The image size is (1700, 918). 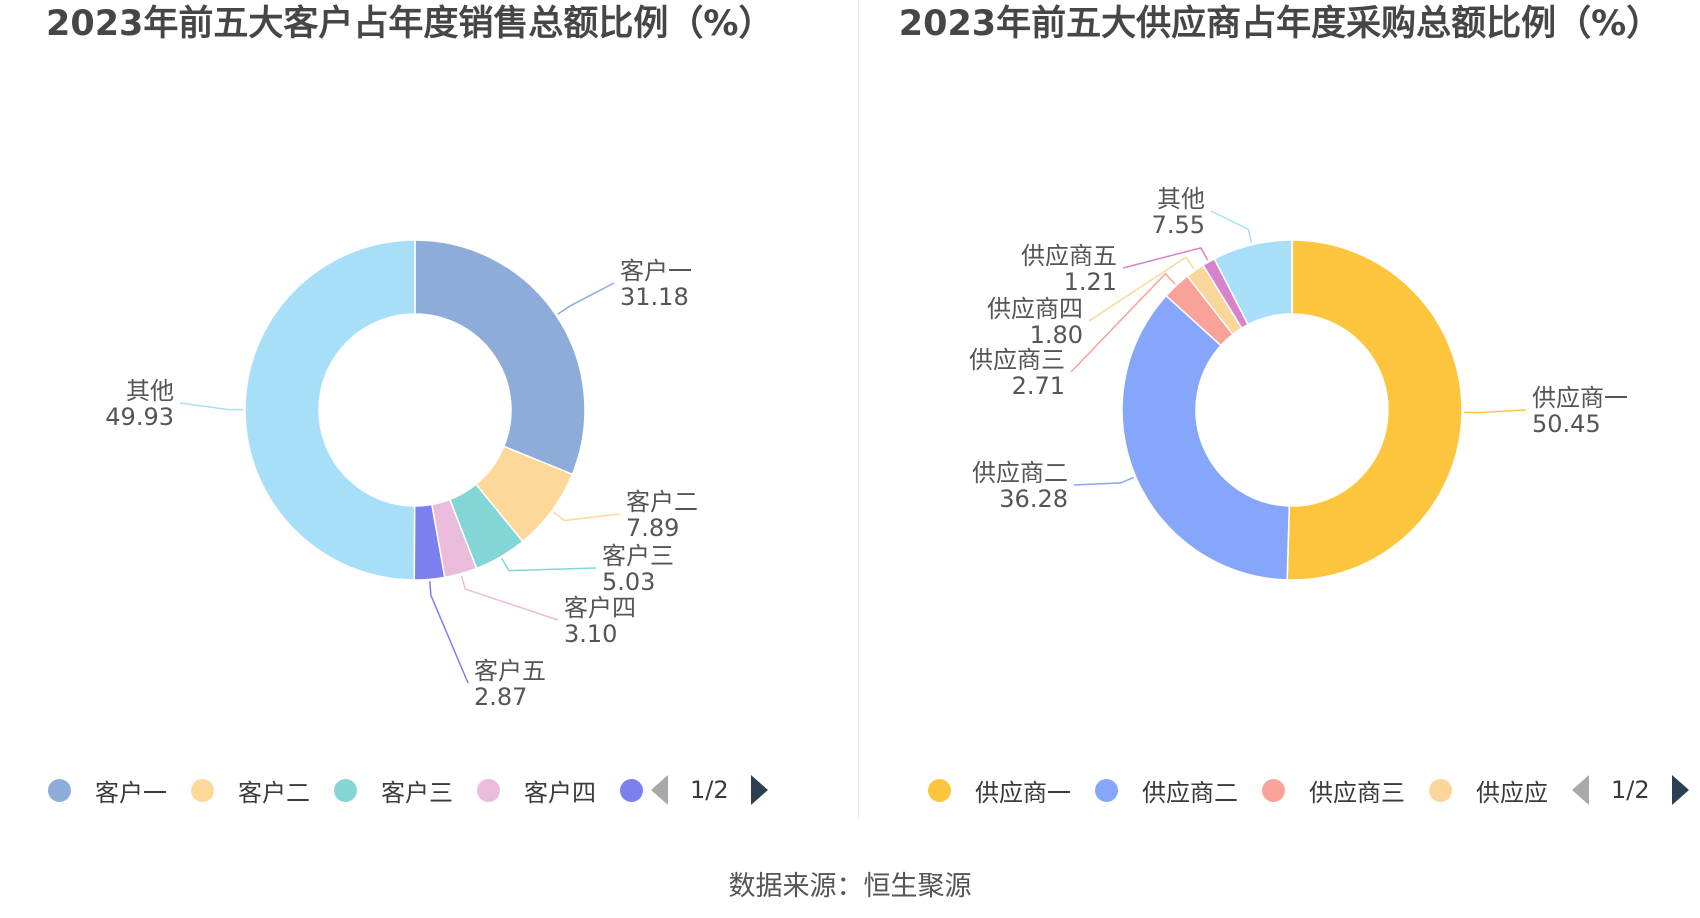 What do you see at coordinates (638, 556) in the screenshot?
I see `customer-slice-label-3: 客户三` at bounding box center [638, 556].